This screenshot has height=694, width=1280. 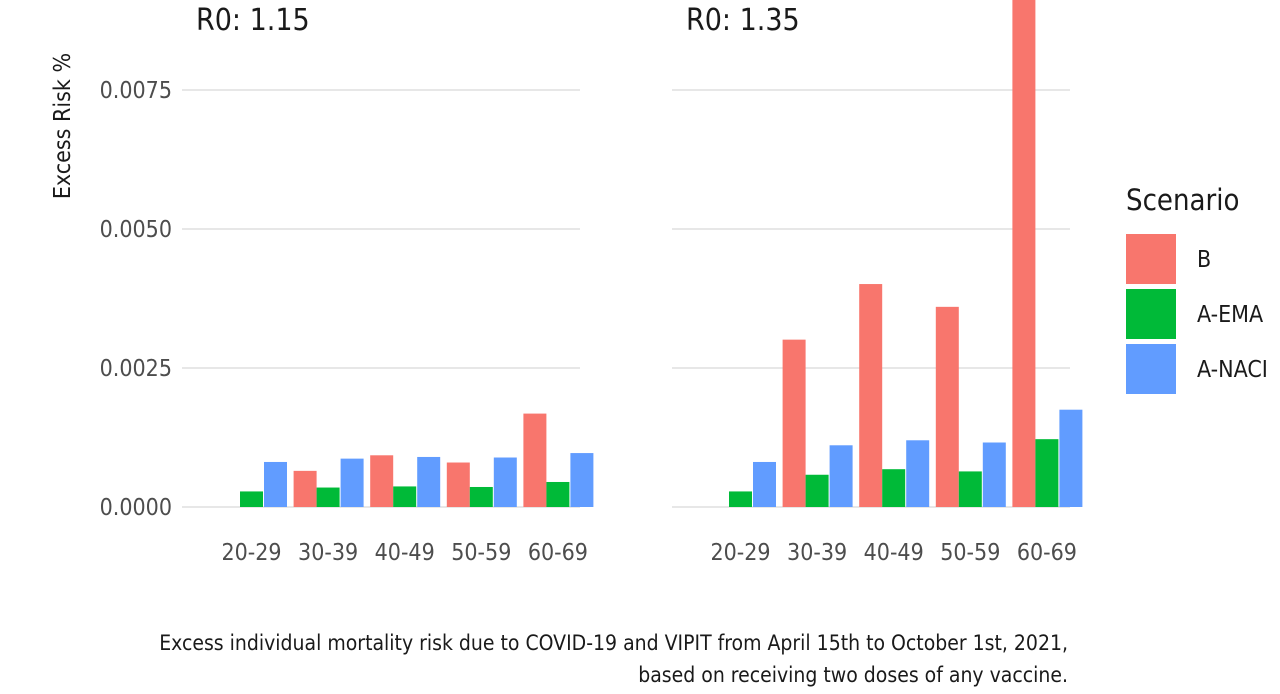 What do you see at coordinates (1204, 260) in the screenshot?
I see `legend-label-b: B` at bounding box center [1204, 260].